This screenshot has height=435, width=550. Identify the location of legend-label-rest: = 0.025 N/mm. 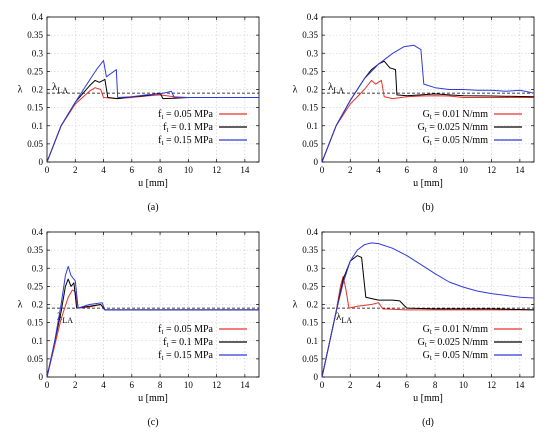
(457, 127).